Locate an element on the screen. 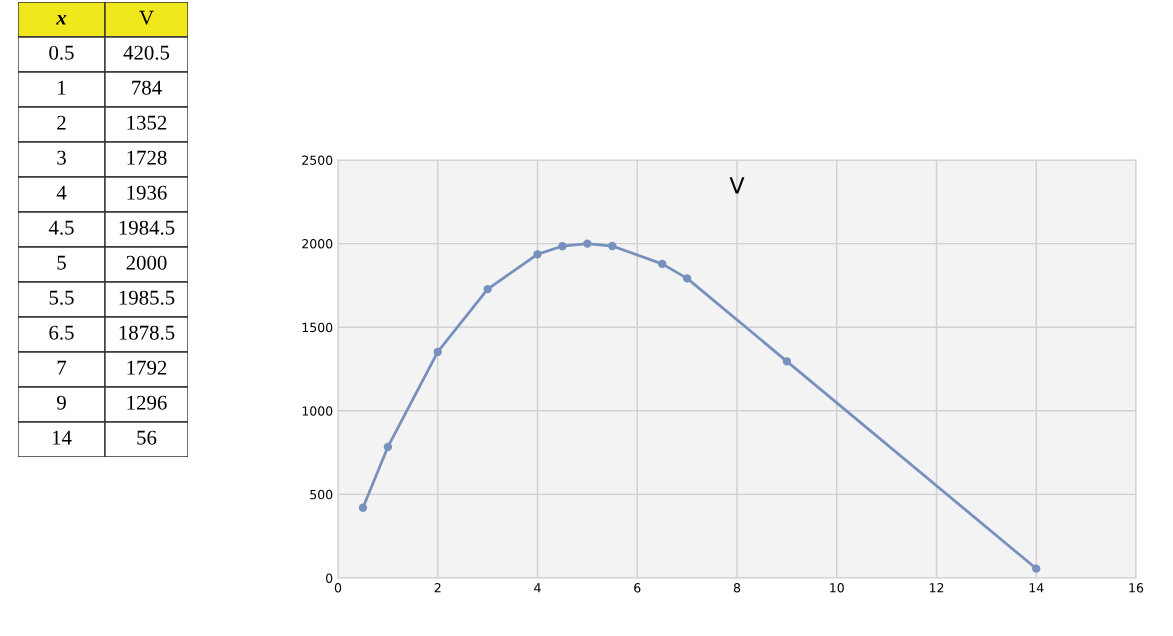 This screenshot has width=1173, height=636. text: 0.5 is located at coordinates (61, 52).